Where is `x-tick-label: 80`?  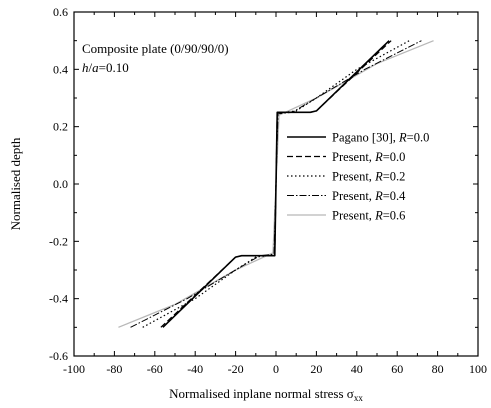
x-tick-label: 80 is located at coordinates (438, 369).